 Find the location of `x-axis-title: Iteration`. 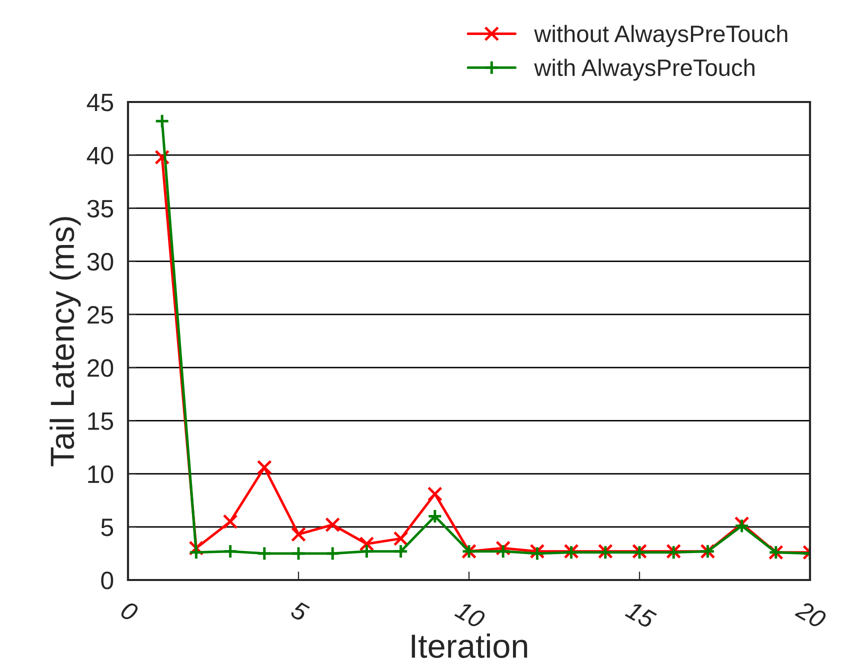

x-axis-title: Iteration is located at coordinates (470, 646).